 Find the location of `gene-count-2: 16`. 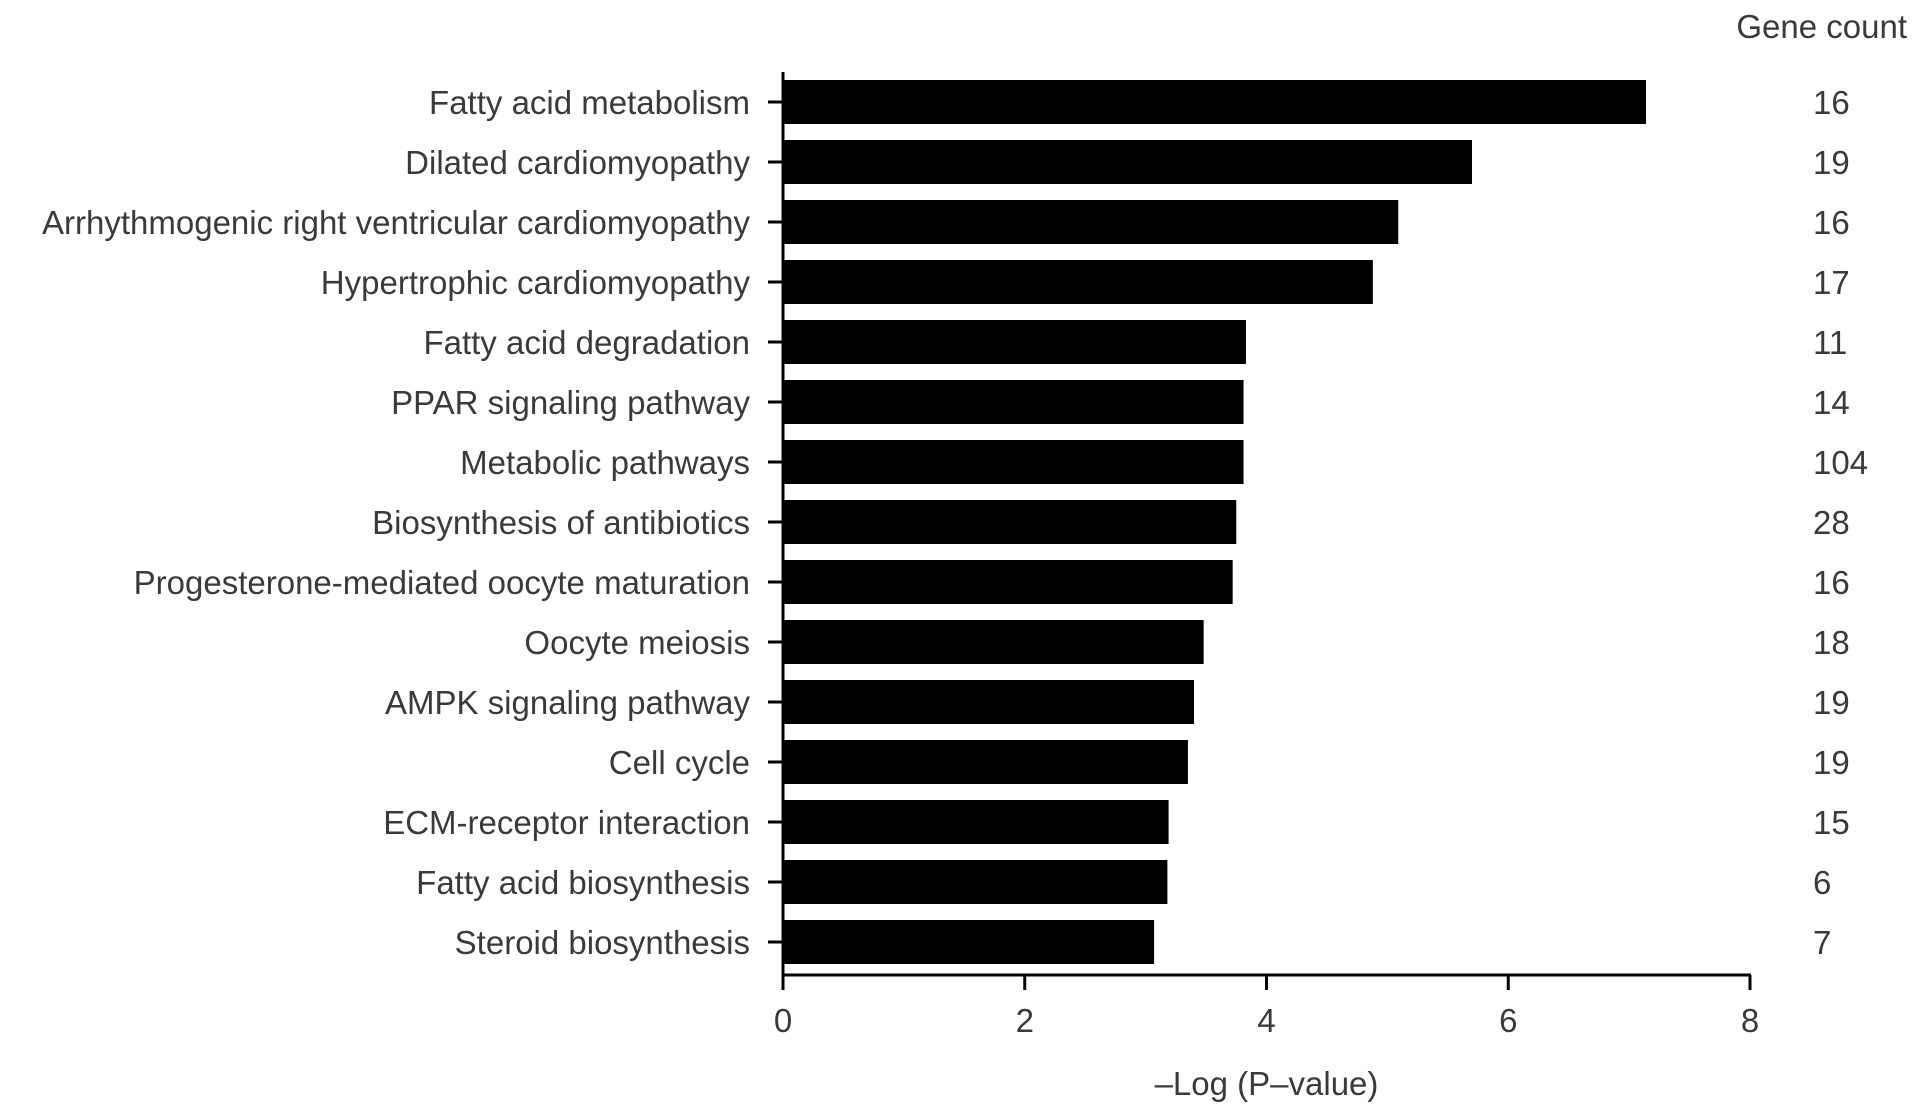

gene-count-2: 16 is located at coordinates (1831, 222).